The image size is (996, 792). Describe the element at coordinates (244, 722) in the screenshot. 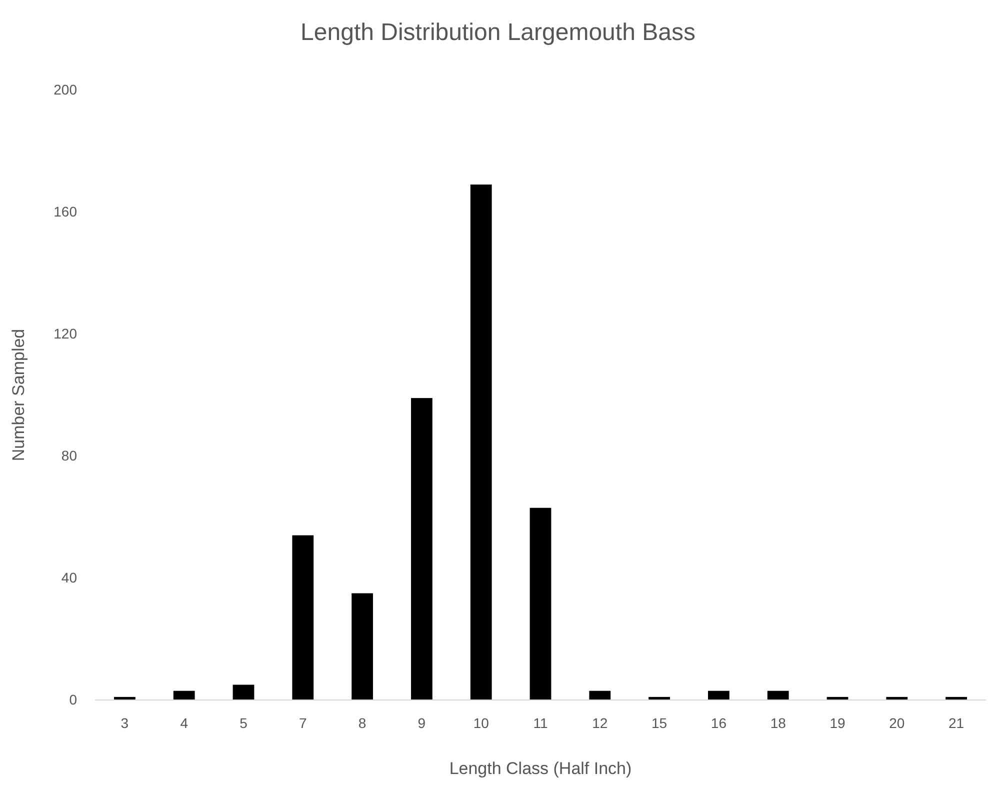

I see `x-tick-label: 5` at that location.